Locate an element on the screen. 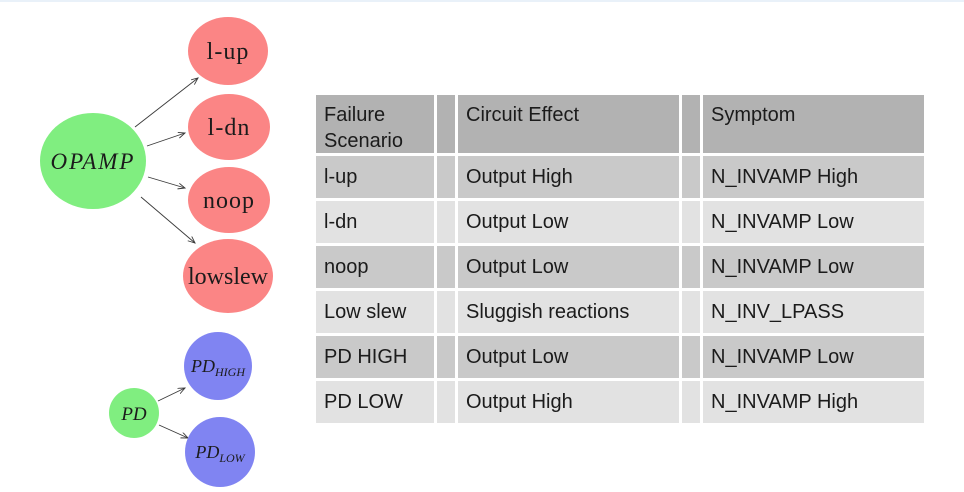 The height and width of the screenshot is (492, 964). node-pd-high is located at coordinates (218, 366).